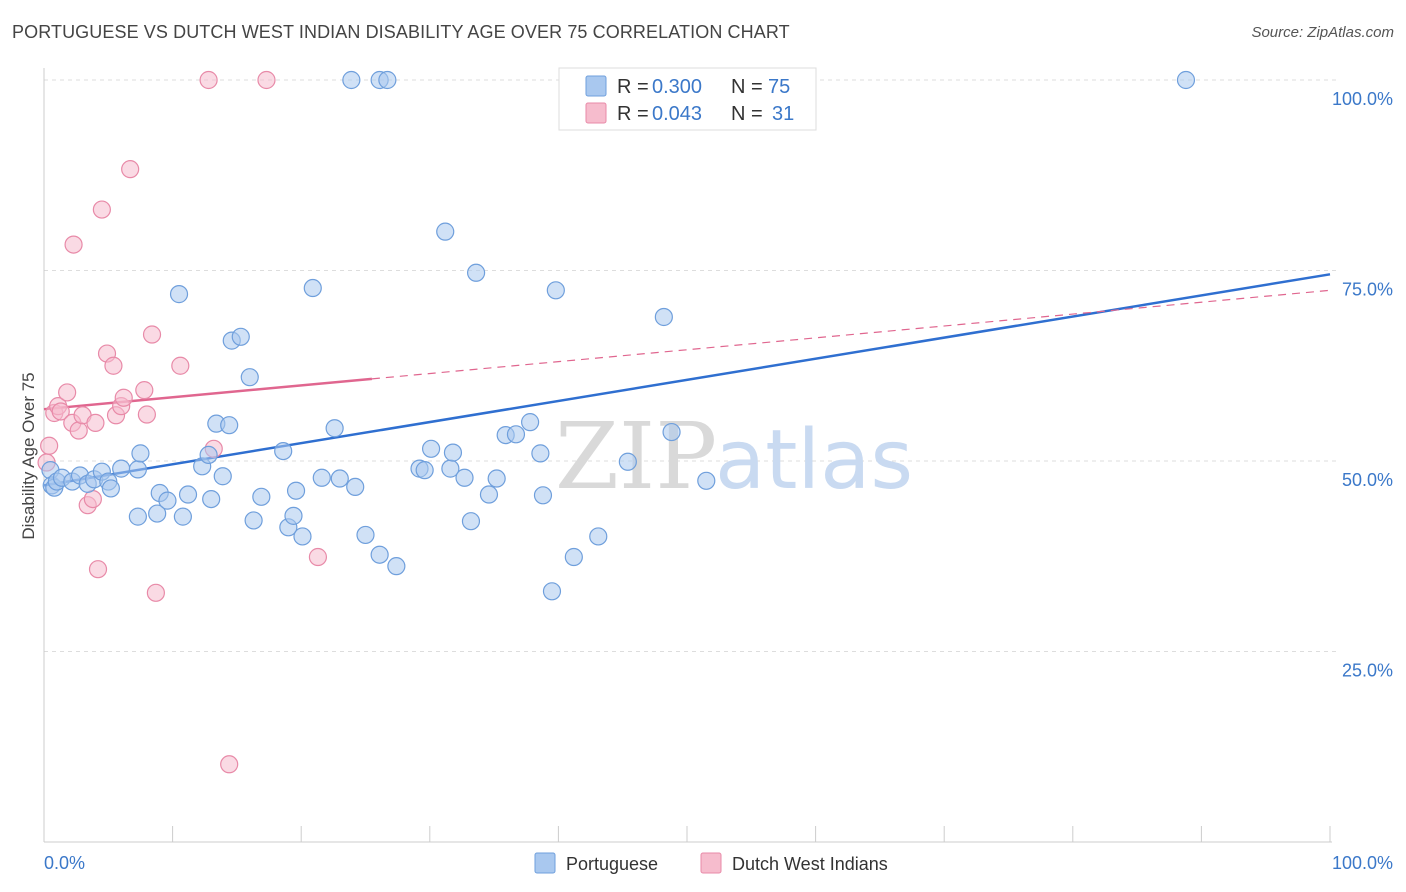 This screenshot has width=1406, height=892. What do you see at coordinates (814, 460) in the screenshot?
I see `watermark-atlas: atlas` at bounding box center [814, 460].